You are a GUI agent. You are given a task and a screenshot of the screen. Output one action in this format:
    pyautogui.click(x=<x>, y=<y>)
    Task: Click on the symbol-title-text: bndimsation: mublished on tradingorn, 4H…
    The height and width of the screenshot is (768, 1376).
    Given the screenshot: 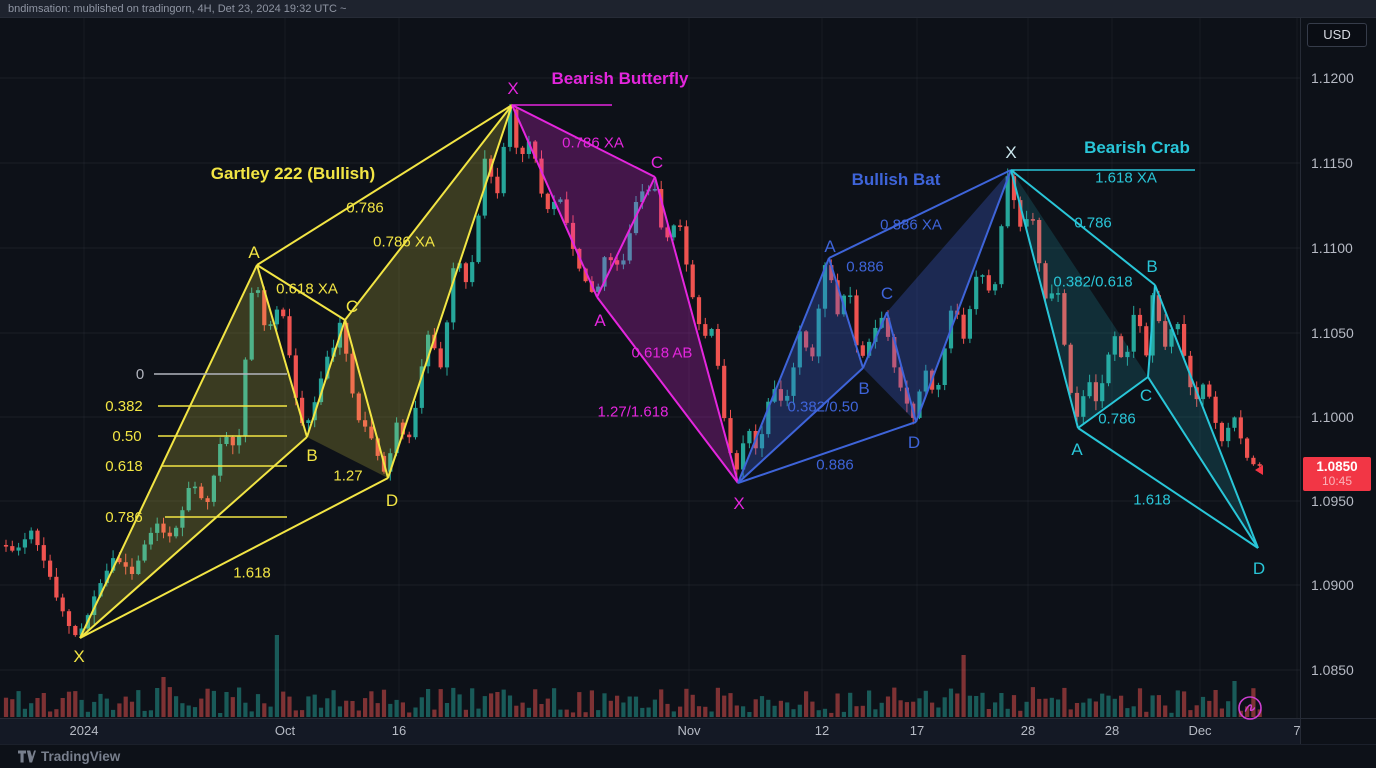 What is the action you would take?
    pyautogui.click(x=177, y=9)
    